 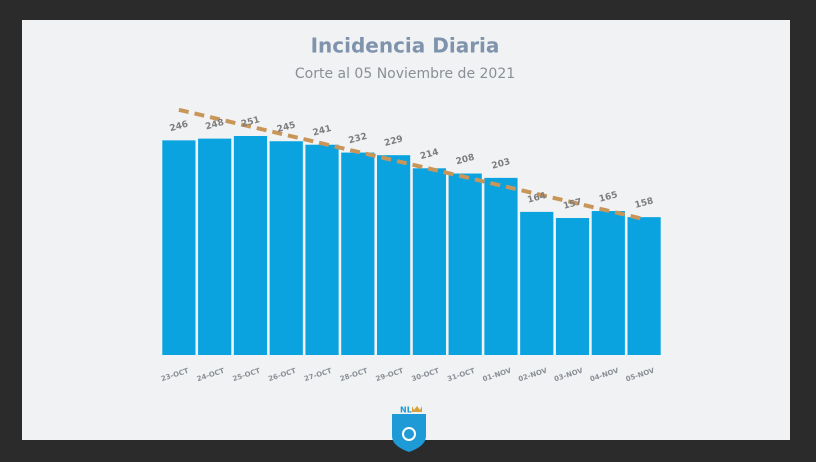 I want to click on value-label: 245, so click(x=286, y=127).